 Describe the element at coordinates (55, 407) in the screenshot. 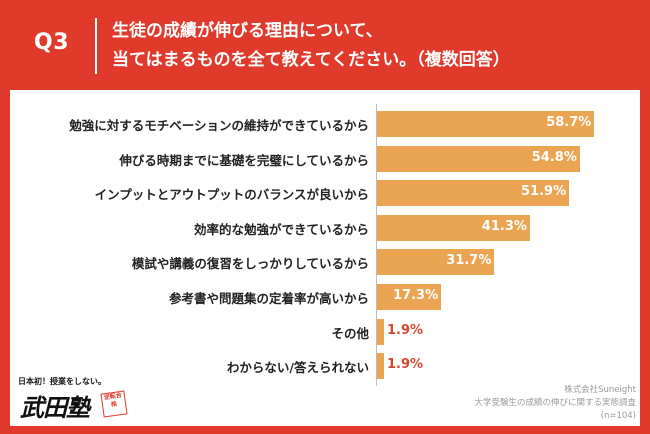

I see `logo-name: 武田塾` at that location.